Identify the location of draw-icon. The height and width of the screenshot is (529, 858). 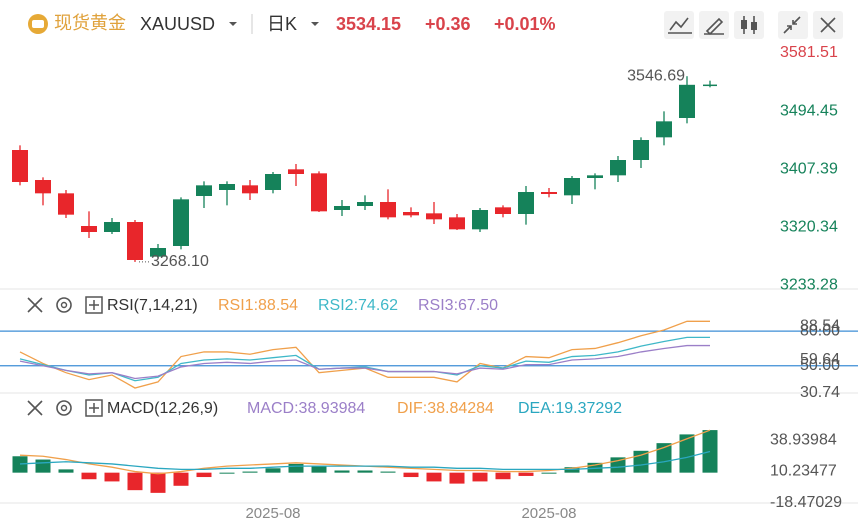
(714, 26).